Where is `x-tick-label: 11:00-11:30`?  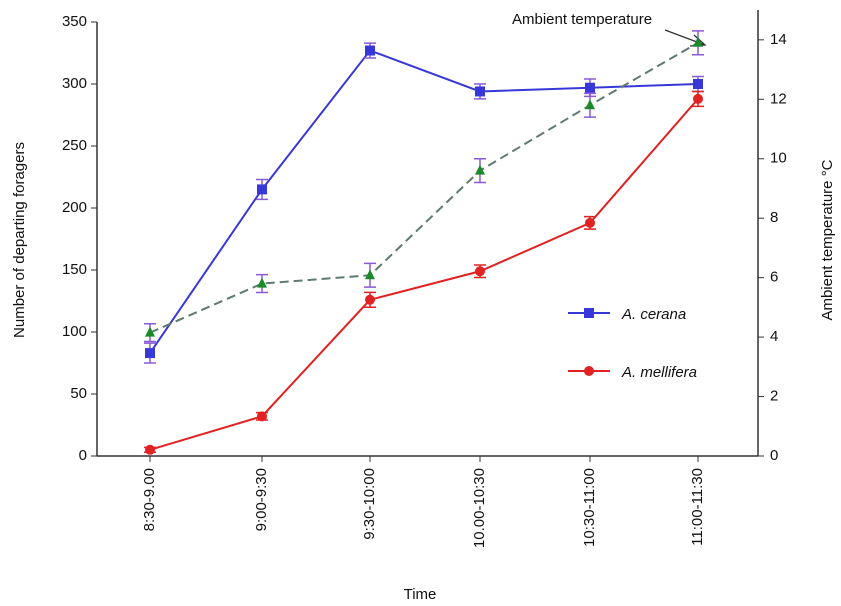
x-tick-label: 11:00-11:30 is located at coordinates (697, 507).